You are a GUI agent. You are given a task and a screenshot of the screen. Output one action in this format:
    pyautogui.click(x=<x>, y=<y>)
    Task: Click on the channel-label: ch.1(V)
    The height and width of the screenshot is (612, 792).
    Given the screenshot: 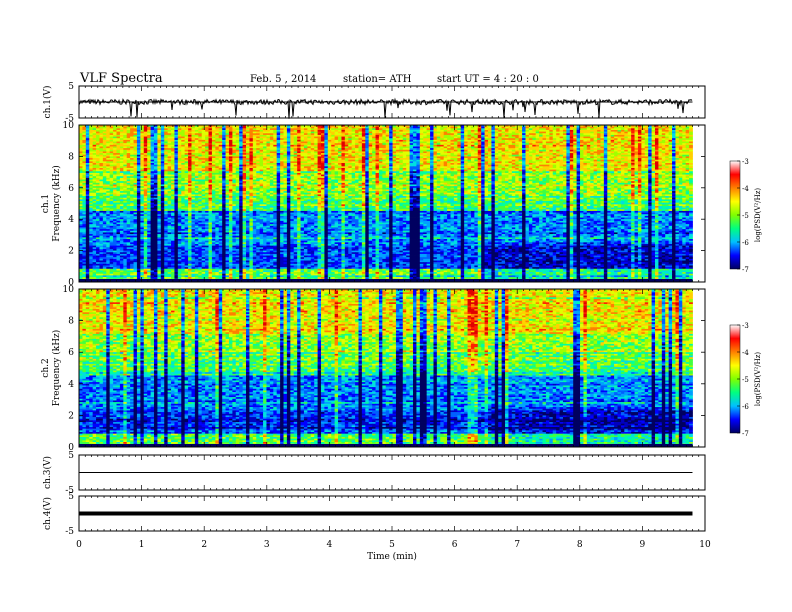 What is the action you would take?
    pyautogui.click(x=47, y=102)
    